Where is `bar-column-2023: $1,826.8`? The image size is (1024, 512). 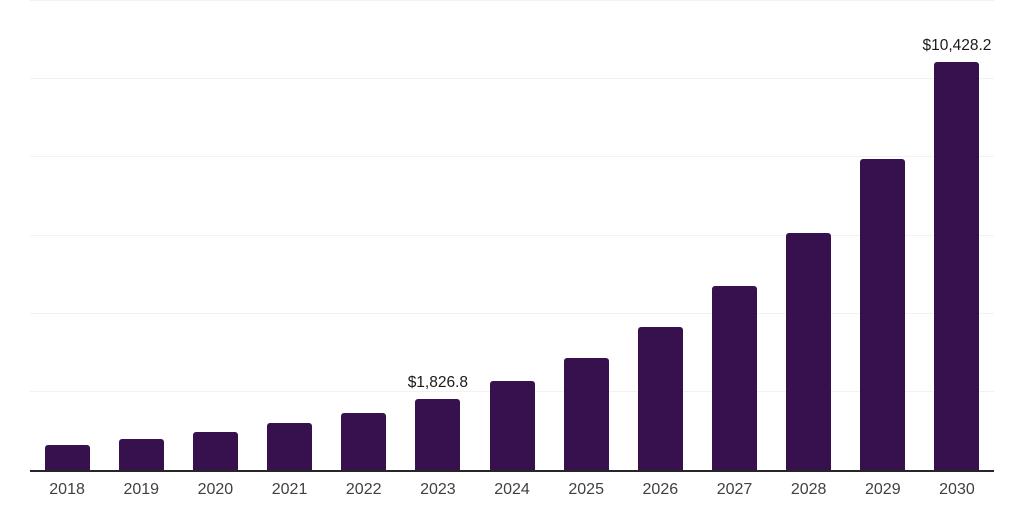
bar-column-2023: $1,826.8 is located at coordinates (438, 235).